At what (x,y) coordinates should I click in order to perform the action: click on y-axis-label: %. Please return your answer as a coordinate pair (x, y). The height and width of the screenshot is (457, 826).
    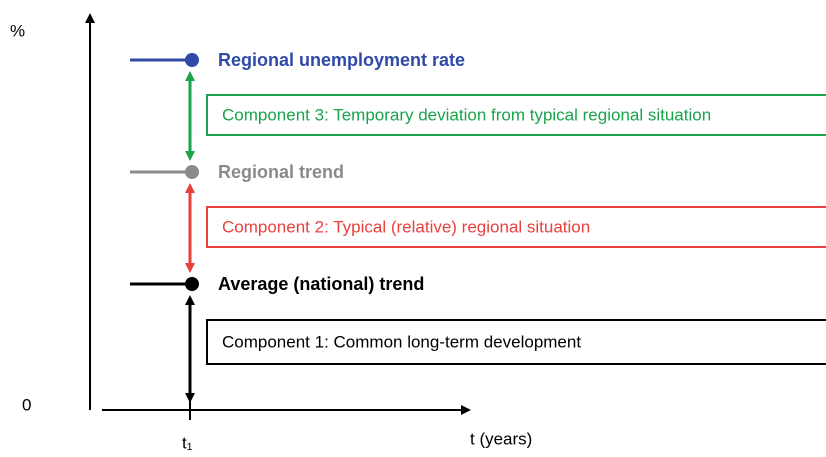
    Looking at the image, I should click on (17, 30).